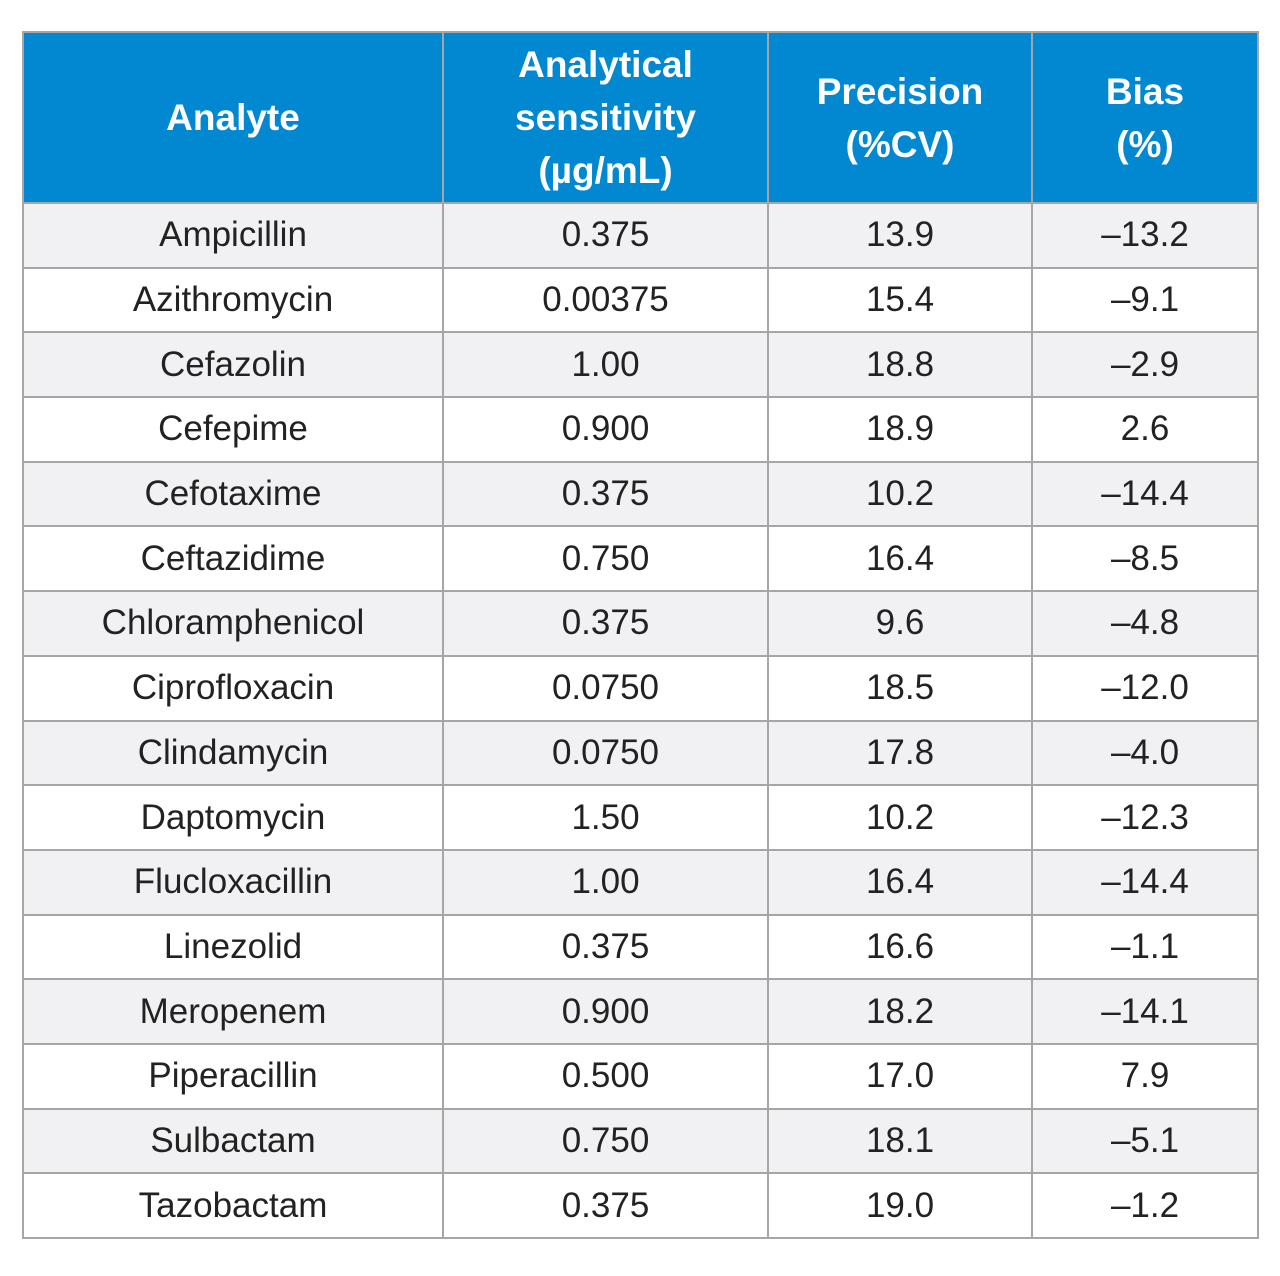  I want to click on precision-cell: 17.0, so click(900, 1076).